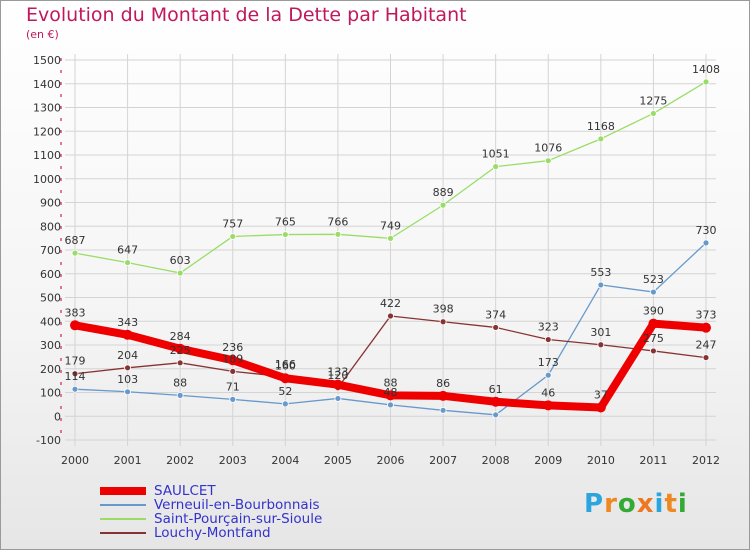 The width and height of the screenshot is (750, 550). I want to click on data-label: 1076, so click(548, 148).